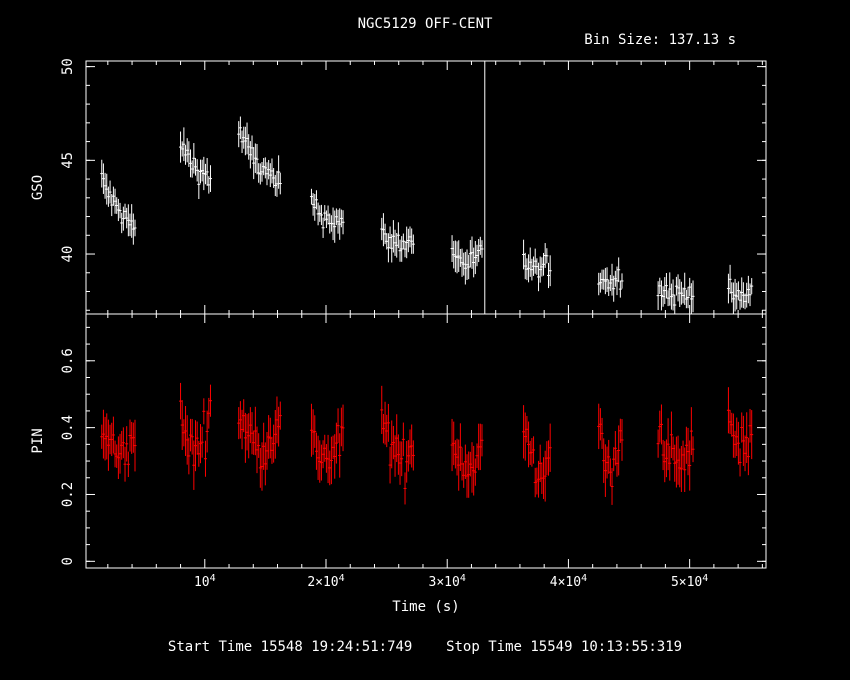 The height and width of the screenshot is (680, 850). I want to click on x-axis-label: Time (s), so click(426, 607).